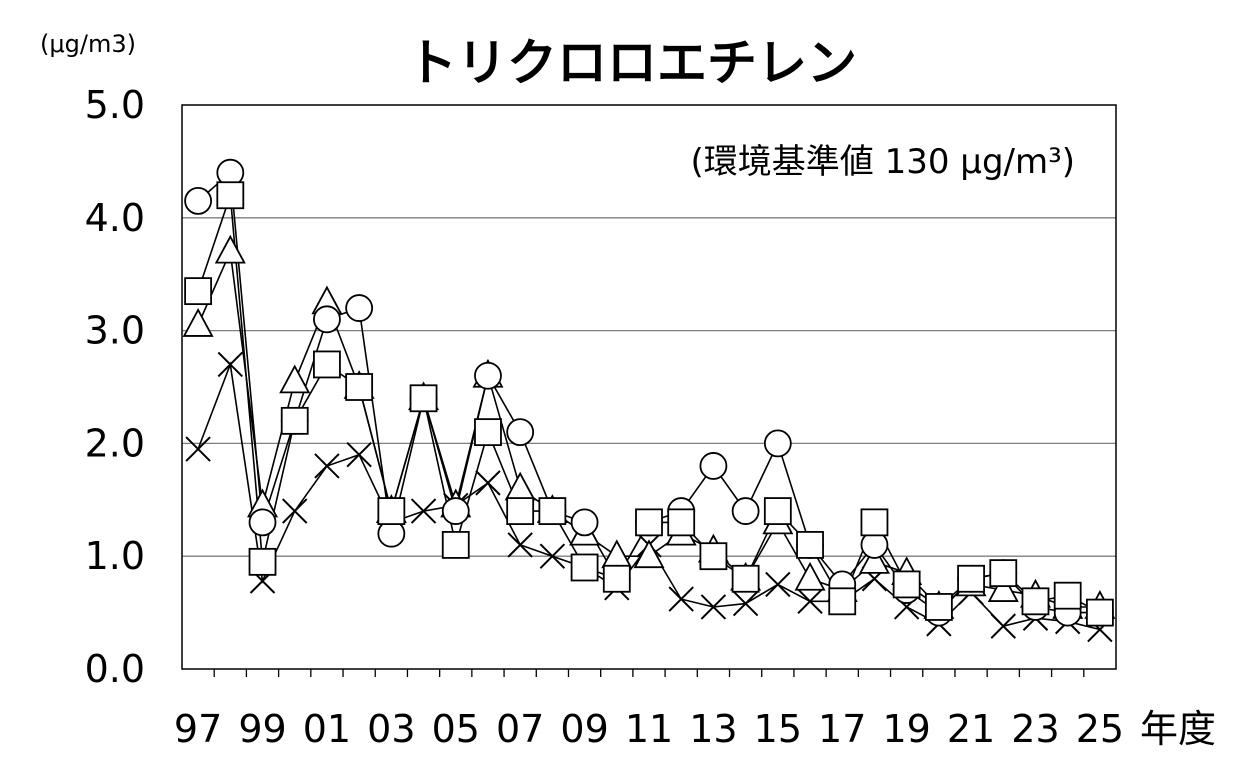 This screenshot has height=778, width=1251. I want to click on y-tick-label: 5.0, so click(115, 105).